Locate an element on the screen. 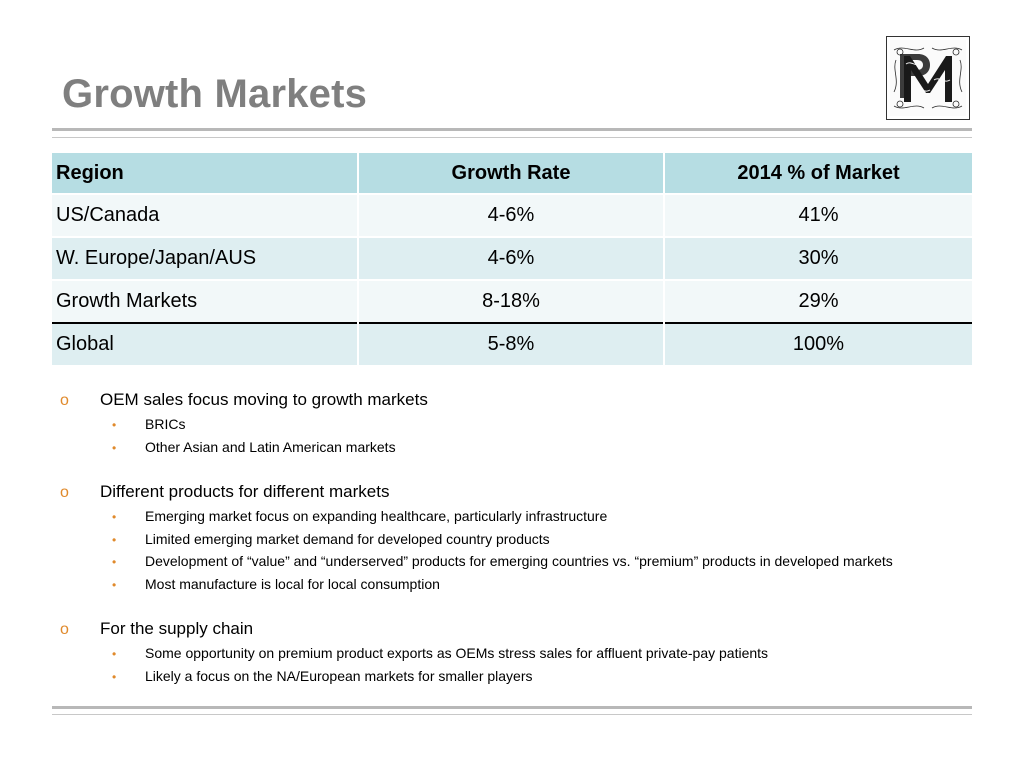  monogram-logo-icon is located at coordinates (928, 78).